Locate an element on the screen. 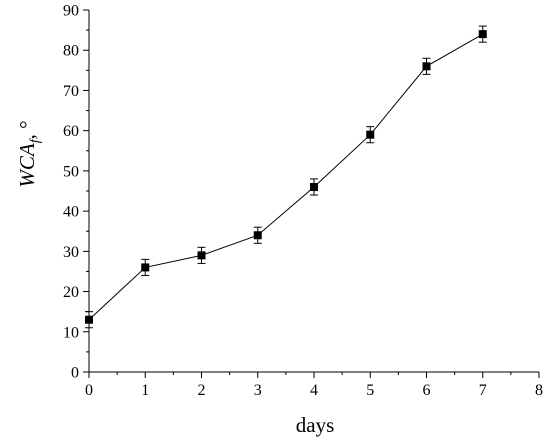 The width and height of the screenshot is (550, 447). x-axis-title: days is located at coordinates (315, 425).